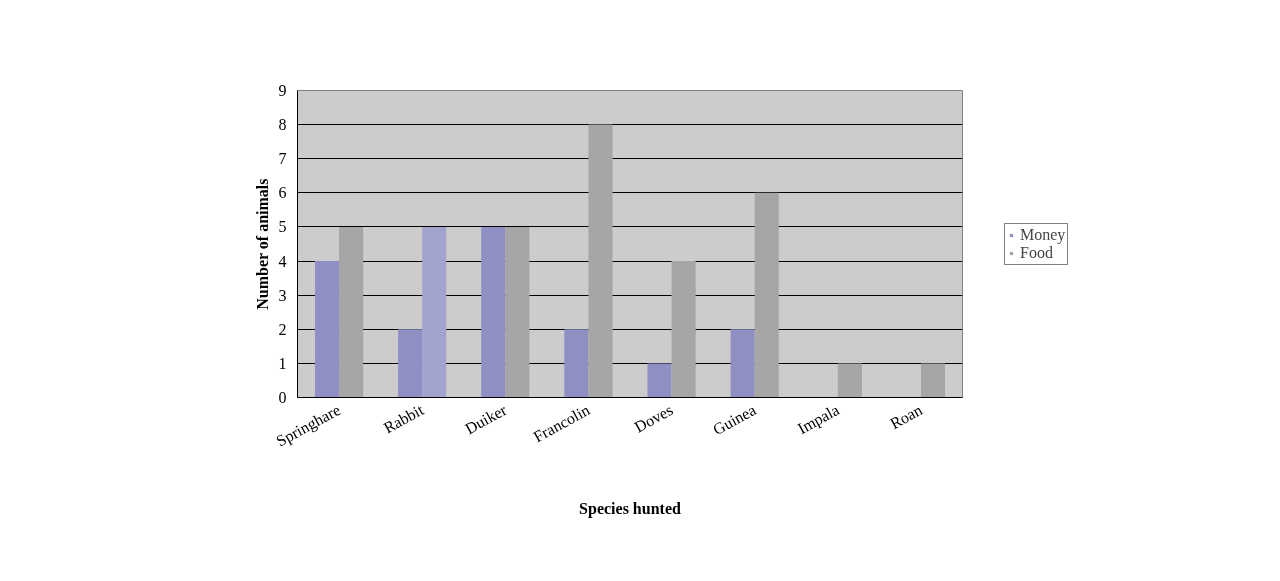 This screenshot has height=581, width=1280. I want to click on x-tick-label: Guinea, so click(734, 420).